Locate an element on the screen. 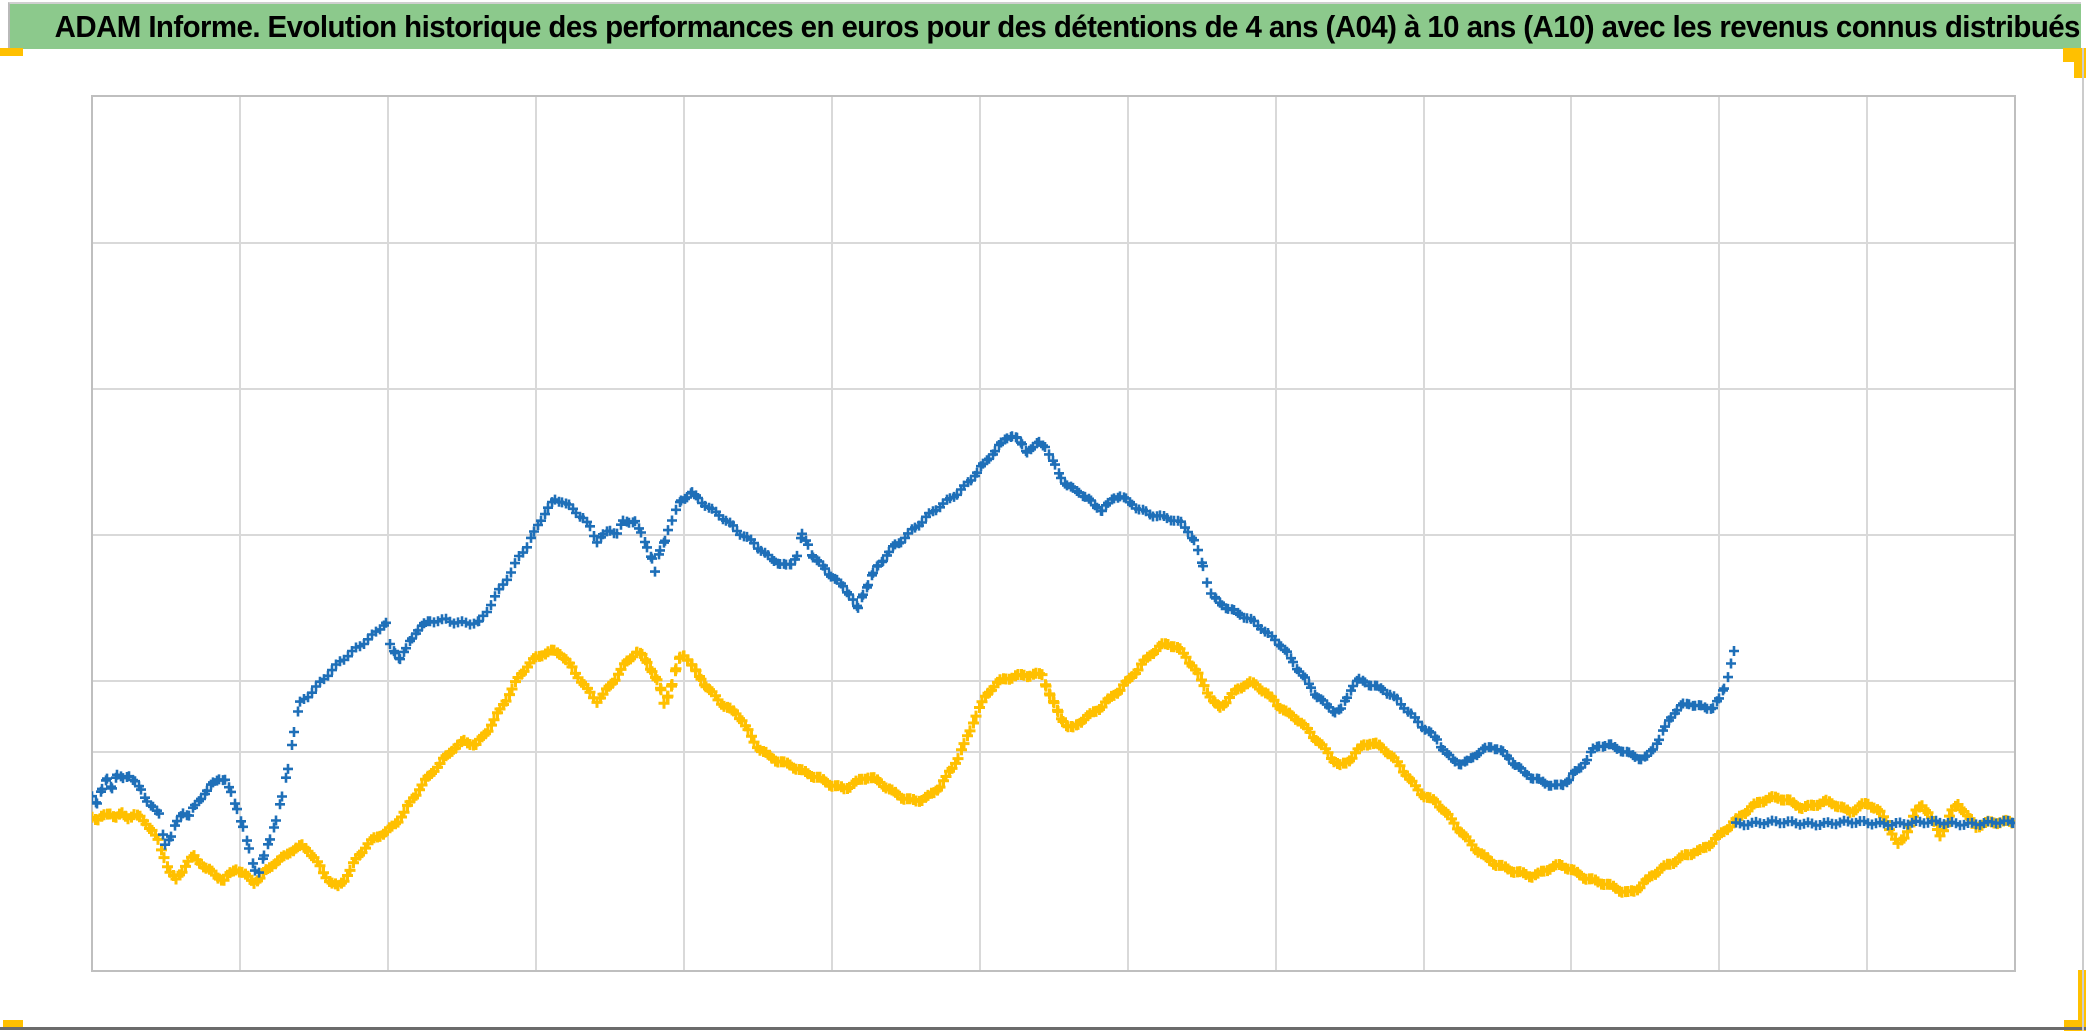 The image size is (2086, 1031). bottom-divider is located at coordinates (1043, 1028).